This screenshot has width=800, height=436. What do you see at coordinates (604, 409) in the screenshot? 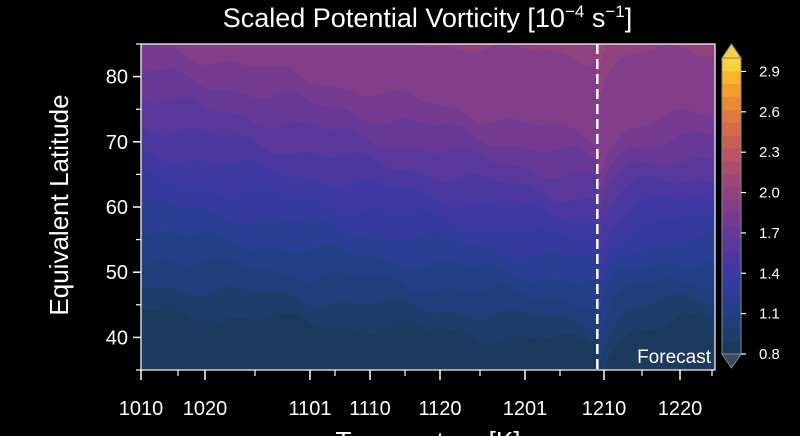
I see `x-tick-label: 1210` at bounding box center [604, 409].